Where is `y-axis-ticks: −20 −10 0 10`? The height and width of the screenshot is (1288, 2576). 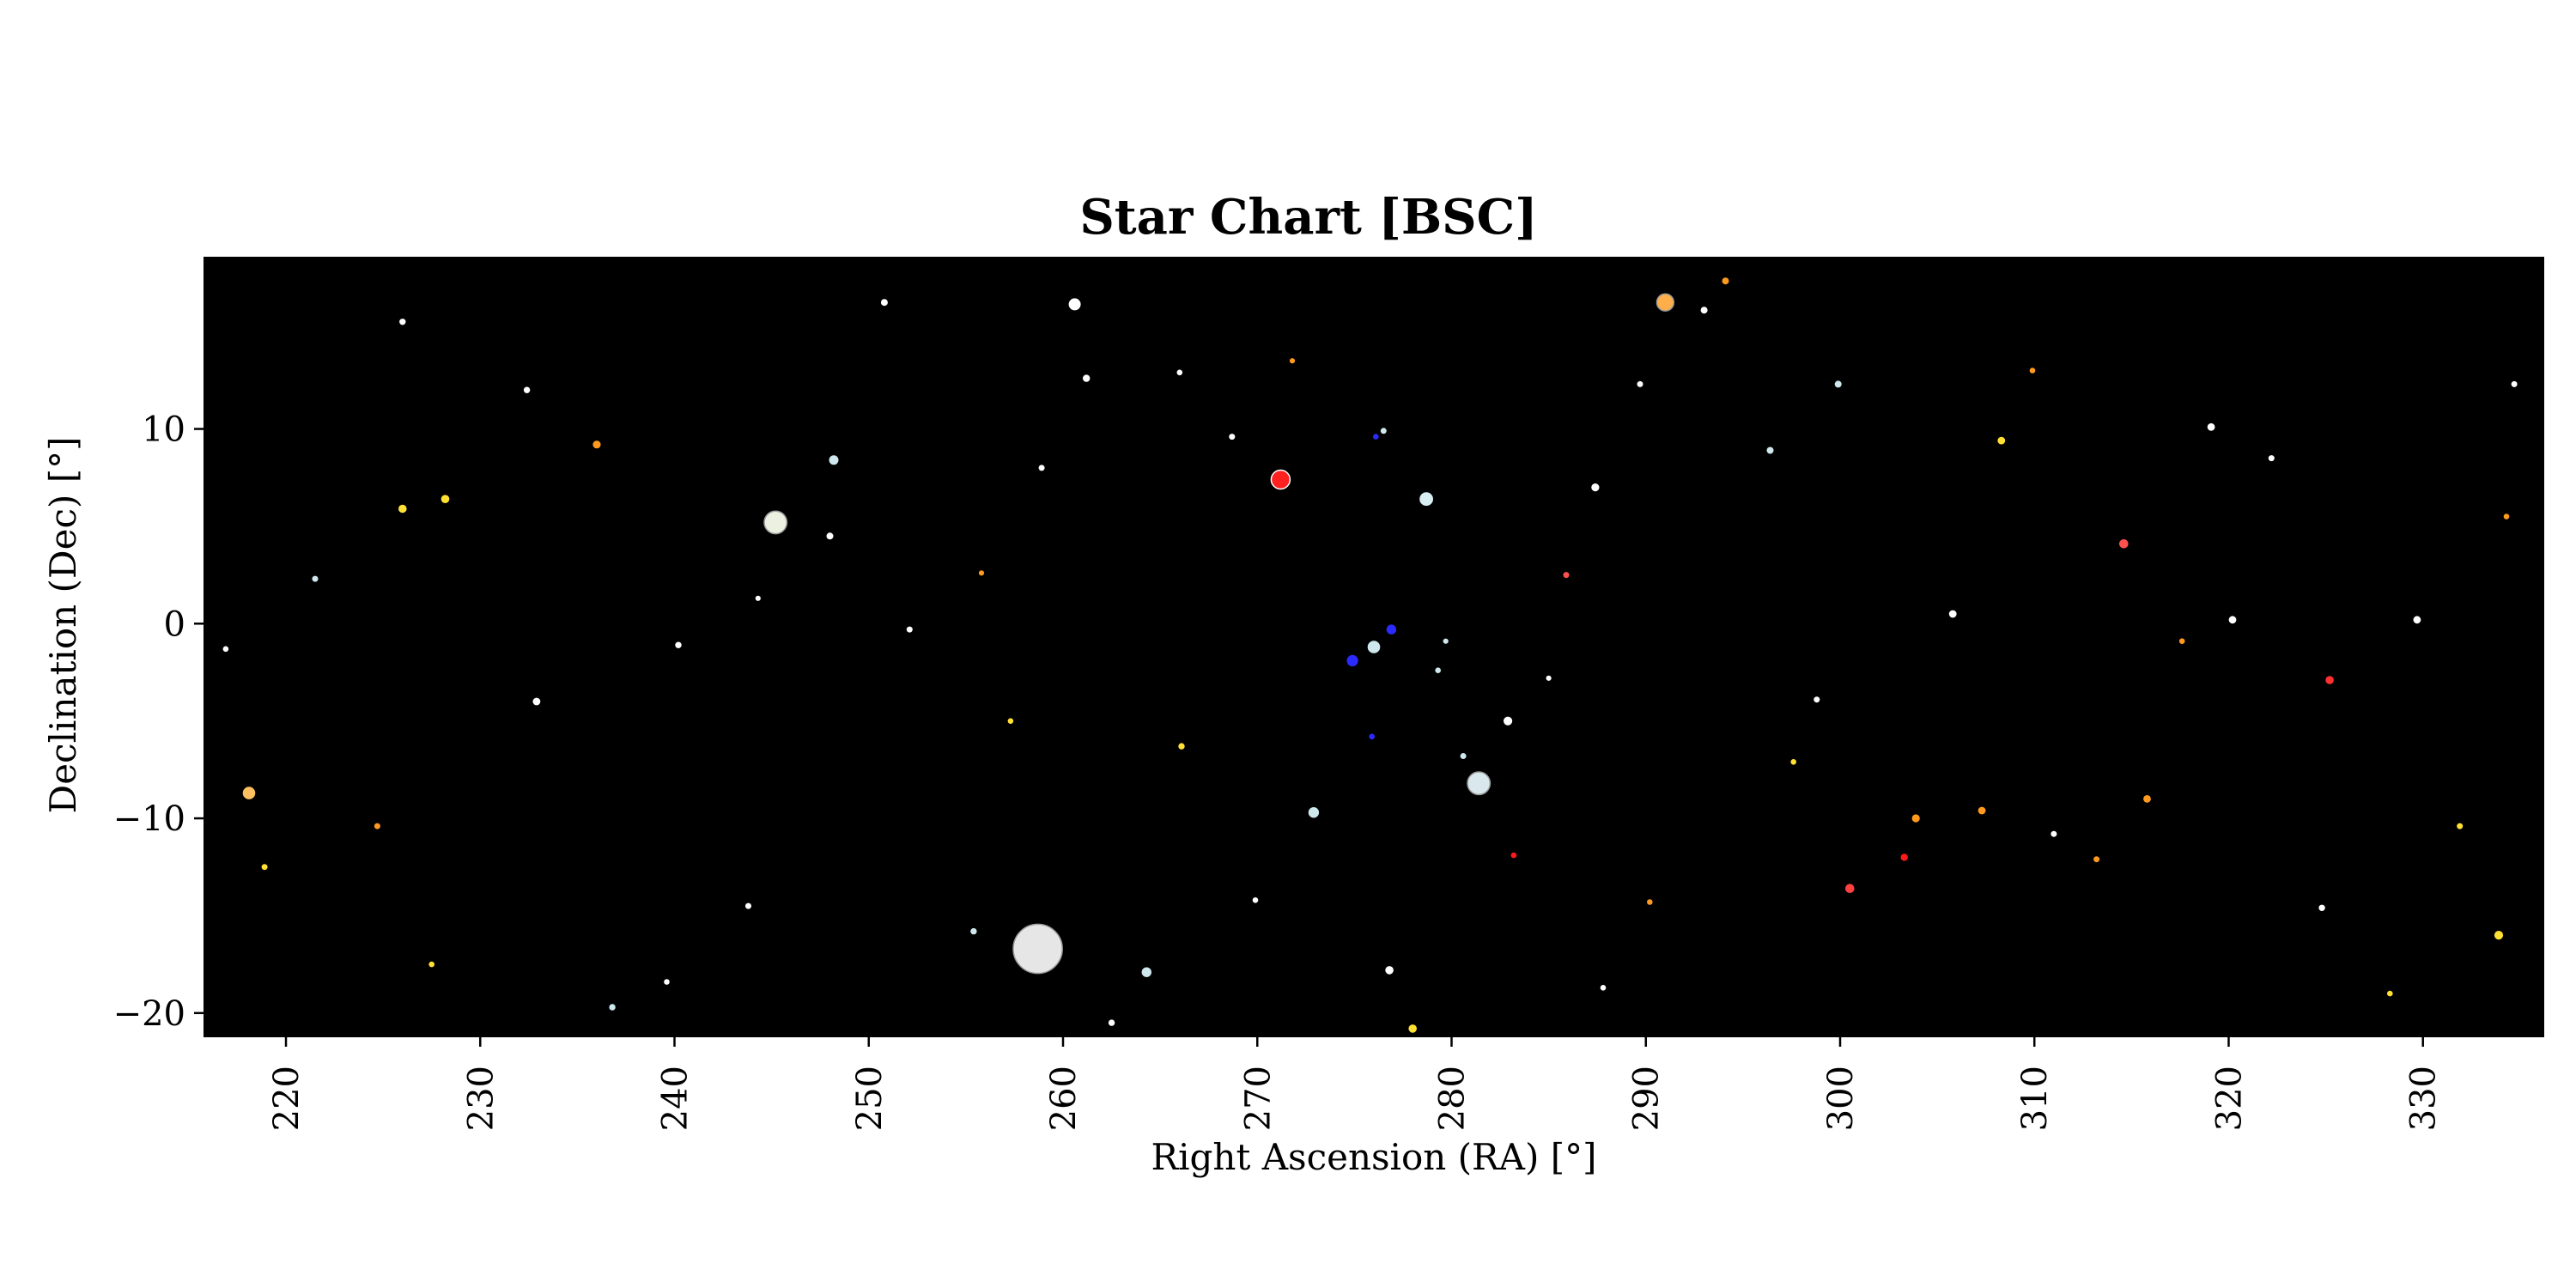 y-axis-ticks: −20 −10 0 10 is located at coordinates (159, 722).